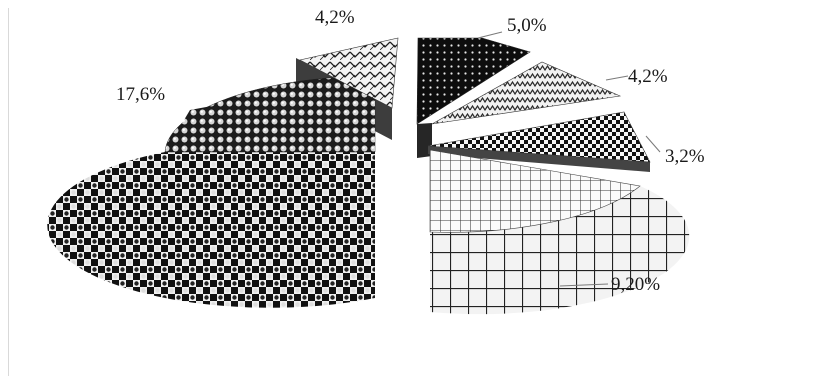 The height and width of the screenshot is (376, 828). What do you see at coordinates (685, 156) in the screenshot?
I see `label-slice-3-2: 3,2%` at bounding box center [685, 156].